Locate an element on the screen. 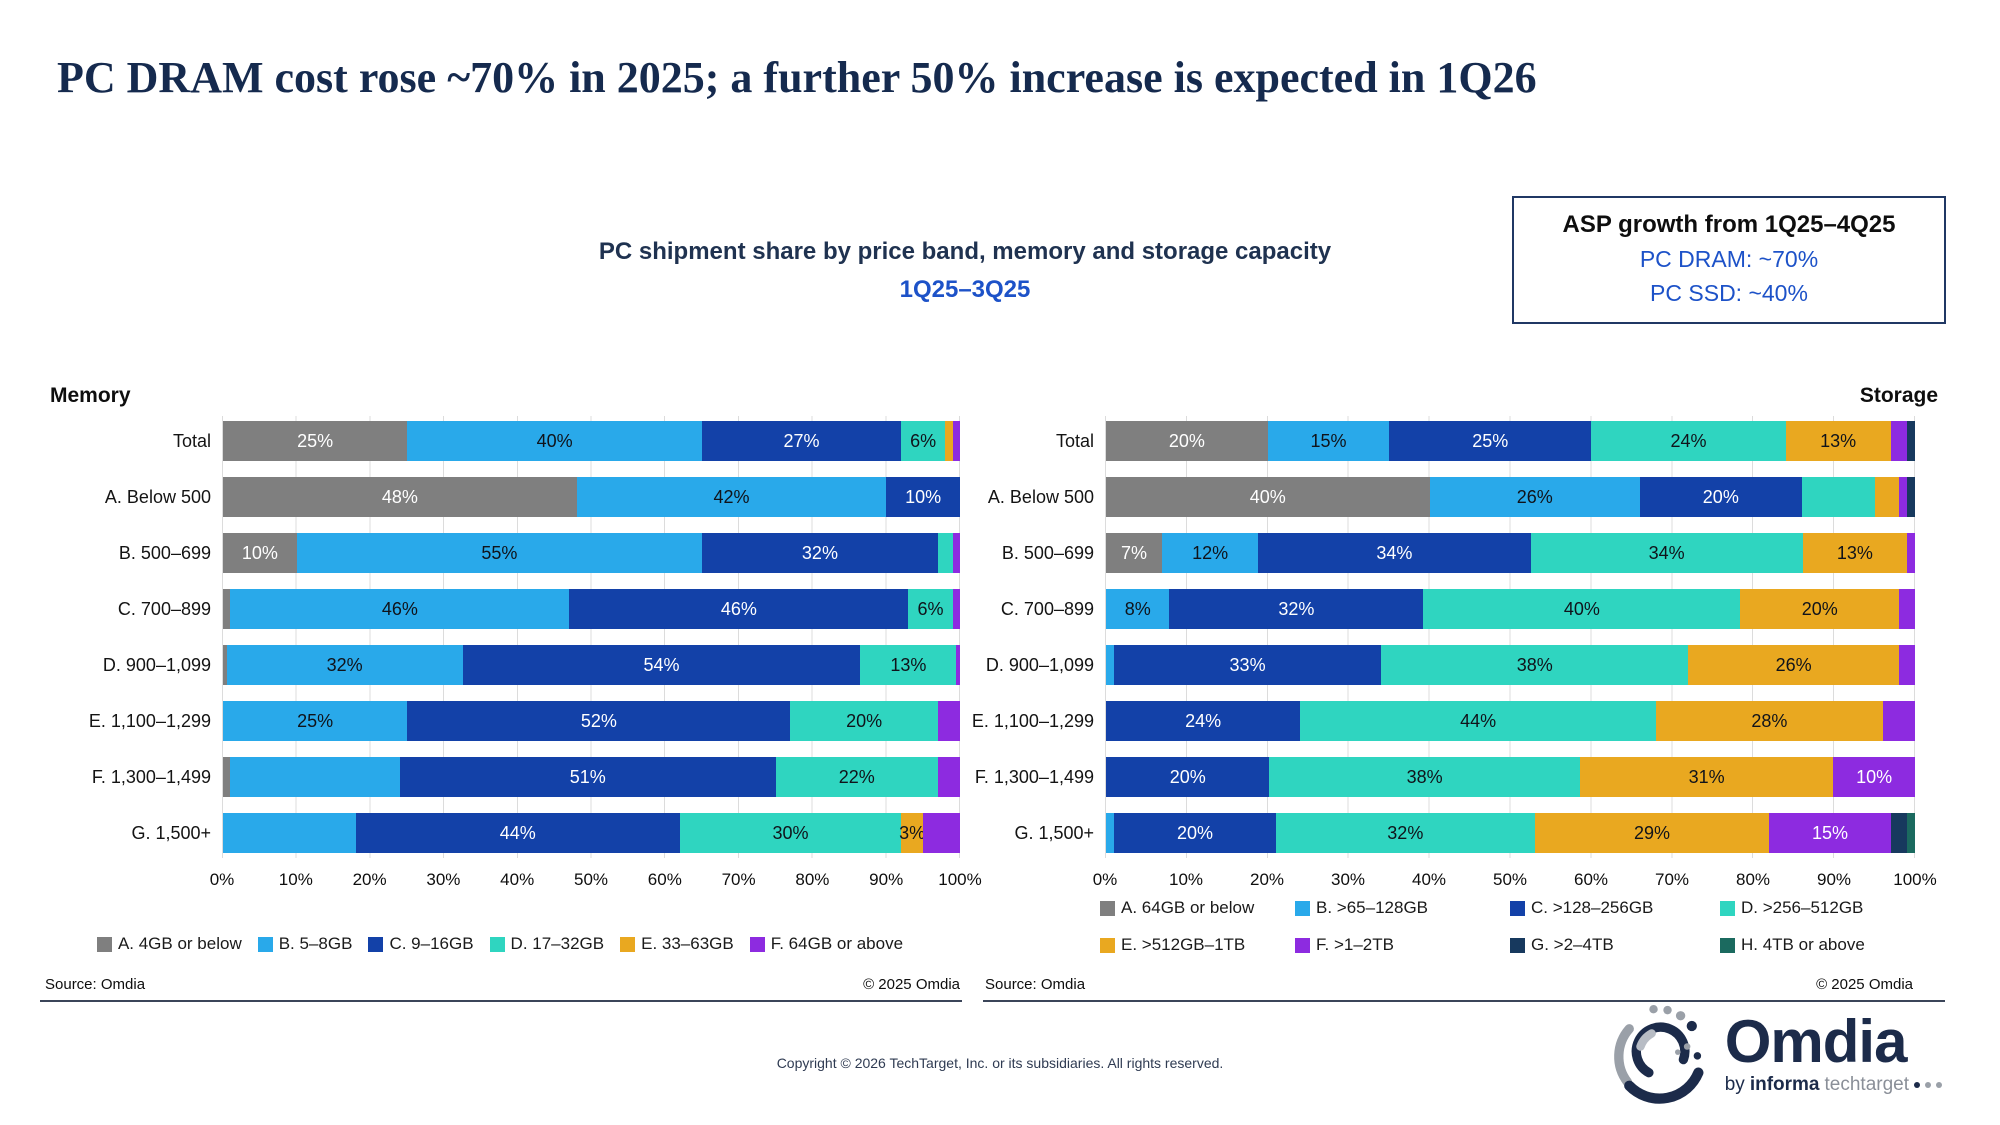 The height and width of the screenshot is (1125, 2000). legend-item: F. >1–2TB is located at coordinates (1402, 945).